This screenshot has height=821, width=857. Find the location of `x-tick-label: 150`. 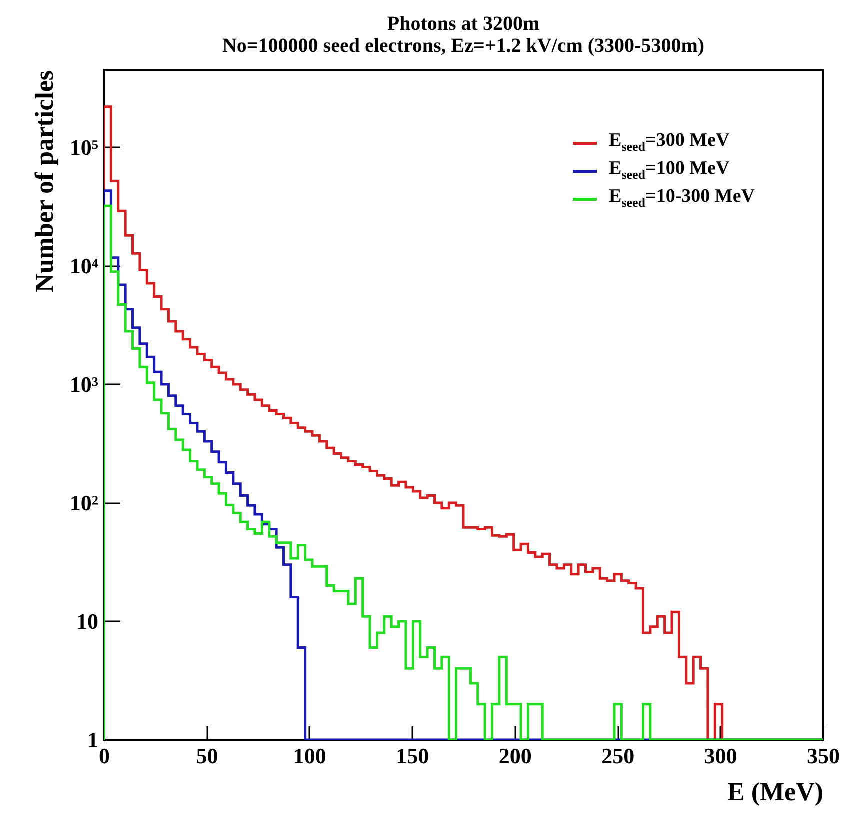

x-tick-label: 150 is located at coordinates (413, 756).